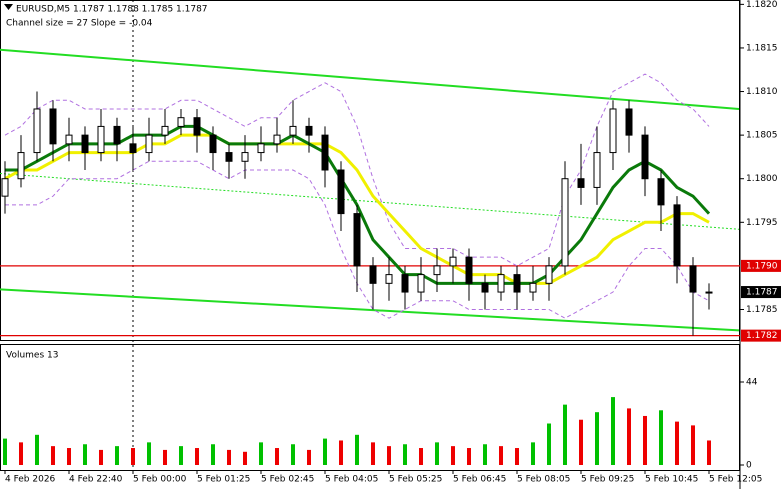  Describe the element at coordinates (287, 480) in the screenshot. I see `x-tick-label: 5 Feb 02:45` at that location.